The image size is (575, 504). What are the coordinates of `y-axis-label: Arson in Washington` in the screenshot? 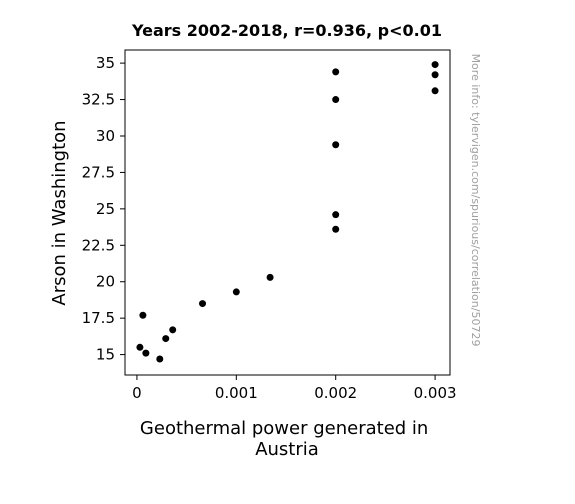 It's located at (59, 212).